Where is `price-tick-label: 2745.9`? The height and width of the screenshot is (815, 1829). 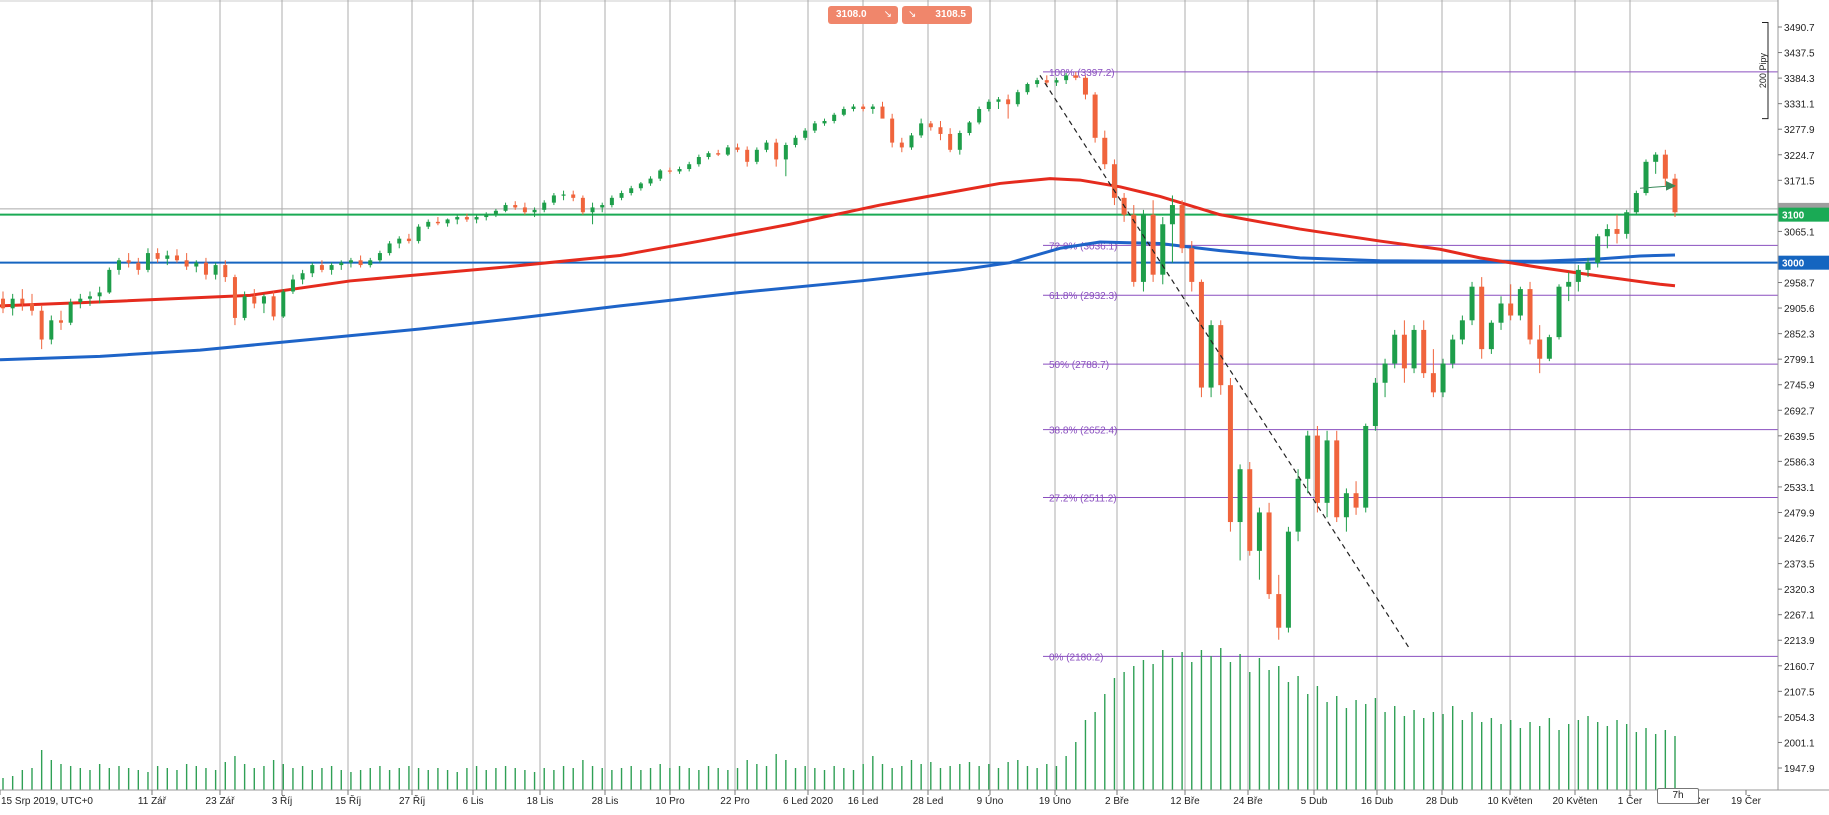 price-tick-label: 2745.9 is located at coordinates (1799, 386).